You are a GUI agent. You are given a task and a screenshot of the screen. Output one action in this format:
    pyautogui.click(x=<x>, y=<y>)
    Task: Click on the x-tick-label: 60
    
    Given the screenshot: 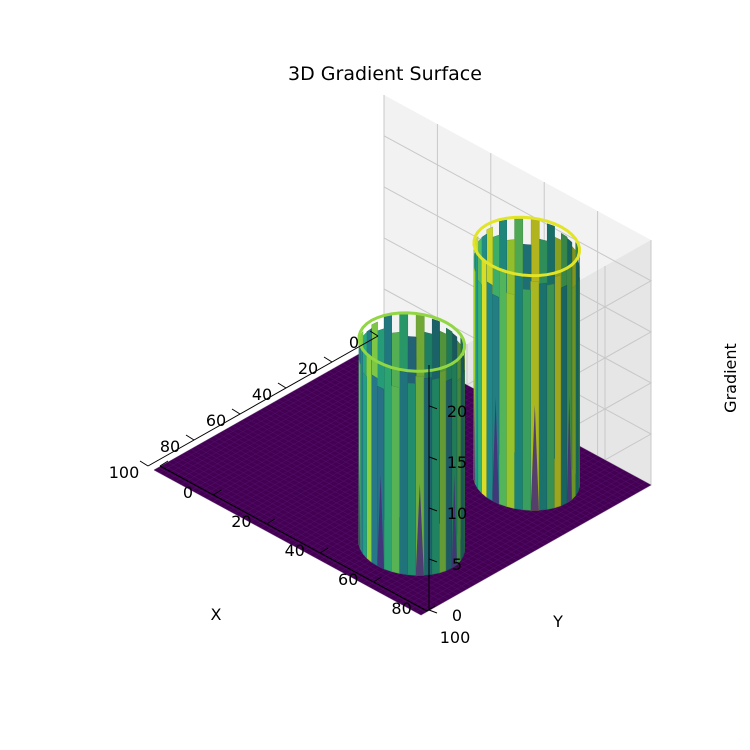 What is the action you would take?
    pyautogui.click(x=216, y=420)
    